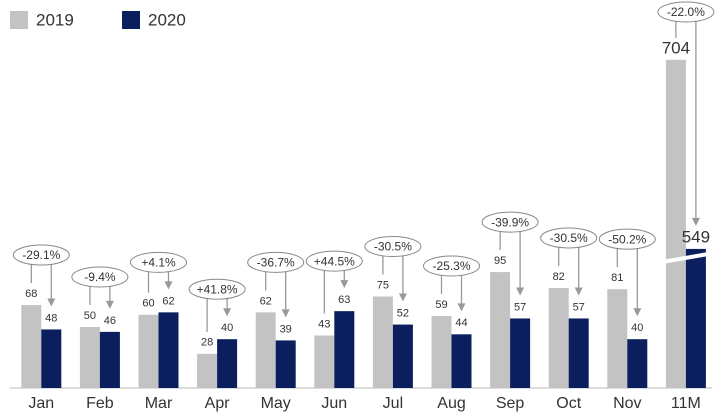 This screenshot has width=715, height=417. What do you see at coordinates (500, 261) in the screenshot?
I see `value-label: 95` at bounding box center [500, 261].